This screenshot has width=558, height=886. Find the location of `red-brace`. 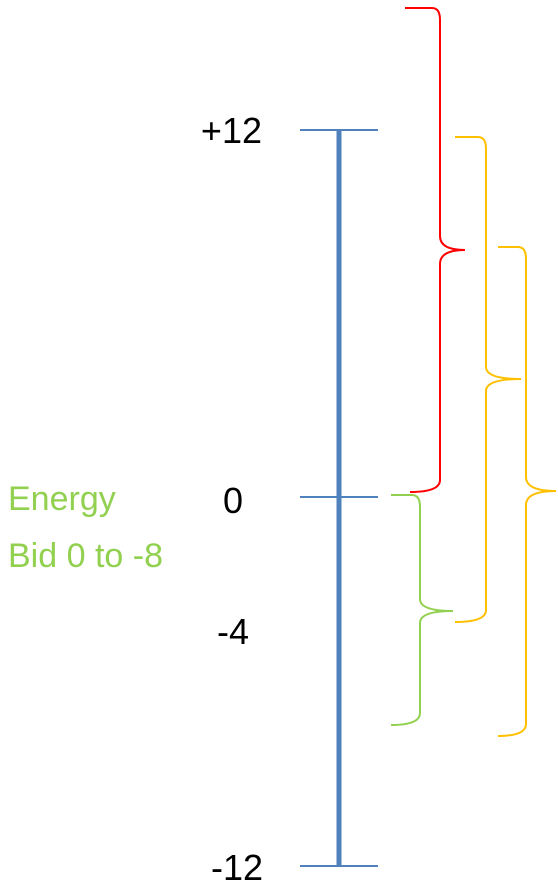

red-brace is located at coordinates (435, 250).